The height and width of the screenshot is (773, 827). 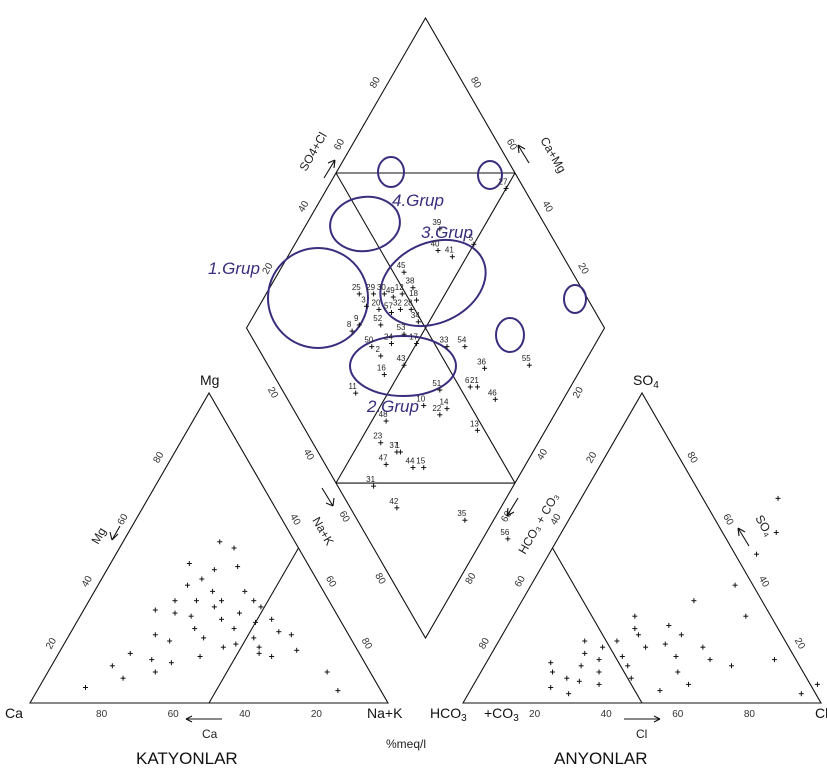 I want to click on cl-arrow-icon, so click(x=642, y=719).